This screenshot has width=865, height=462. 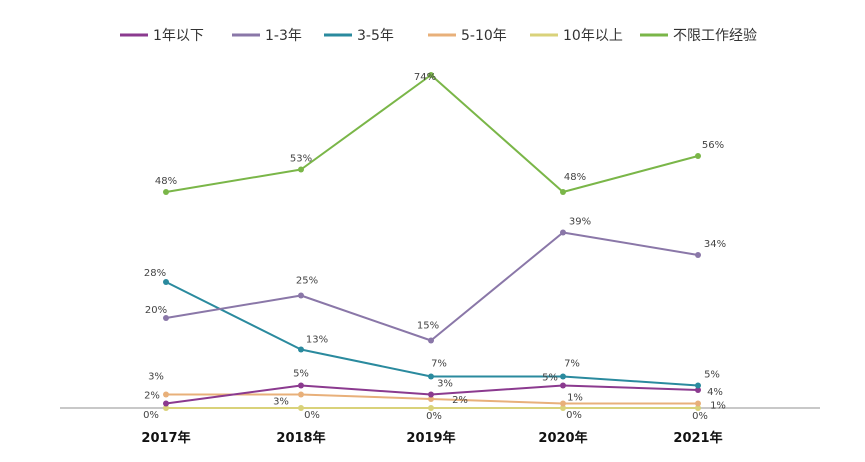 I want to click on legend-label-2: 1-3年, so click(x=283, y=36).